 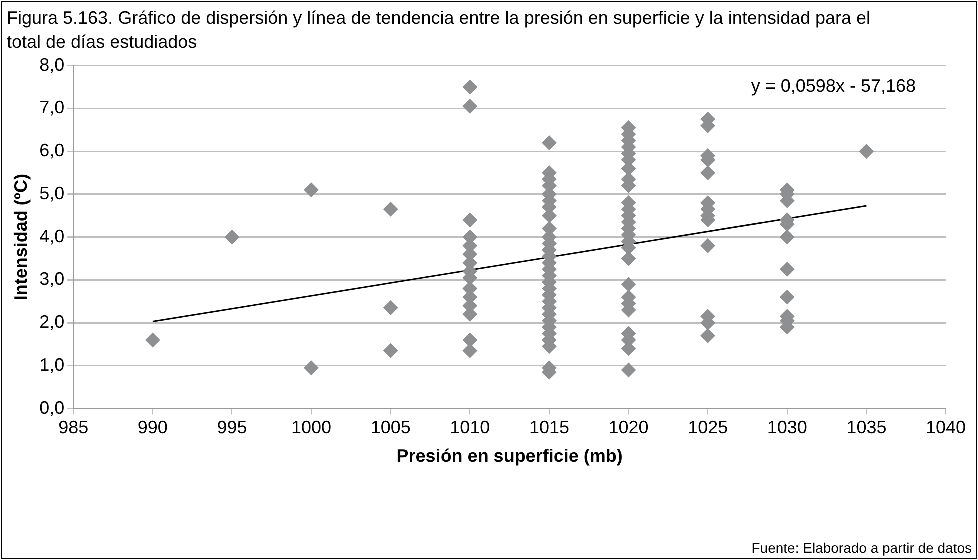 What do you see at coordinates (866, 428) in the screenshot?
I see `x-tick-label: 1035` at bounding box center [866, 428].